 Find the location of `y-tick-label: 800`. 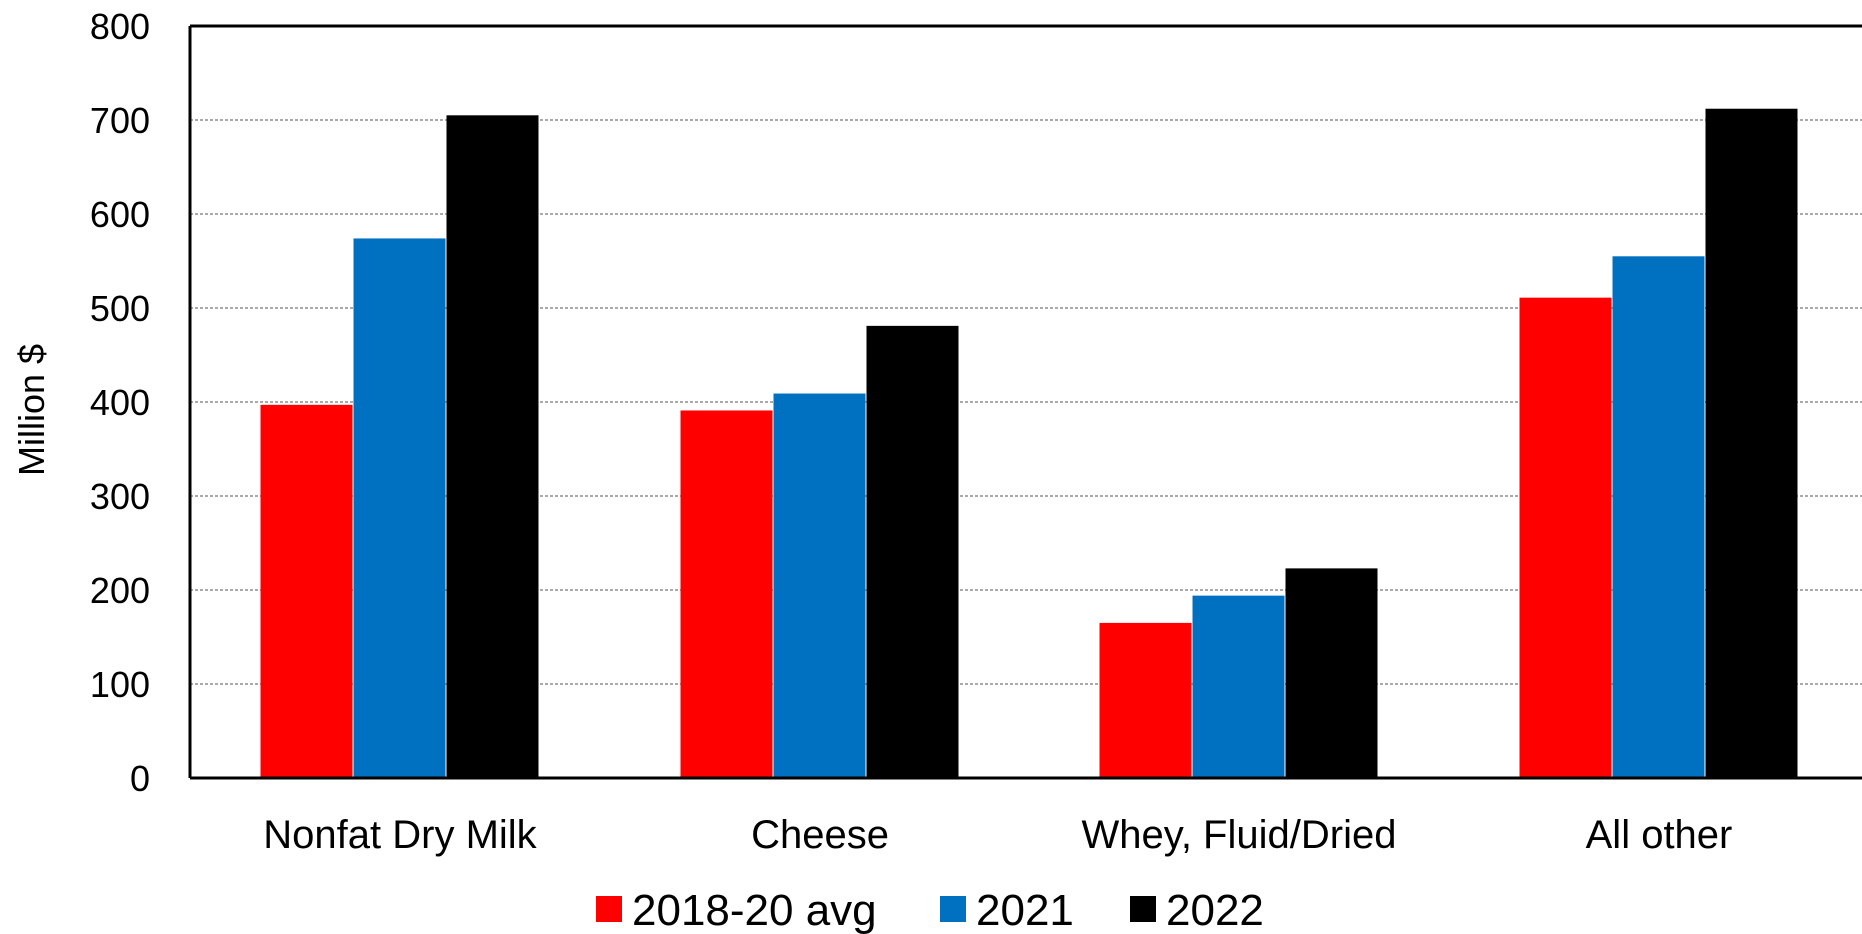

y-tick-label: 800 is located at coordinates (120, 26).